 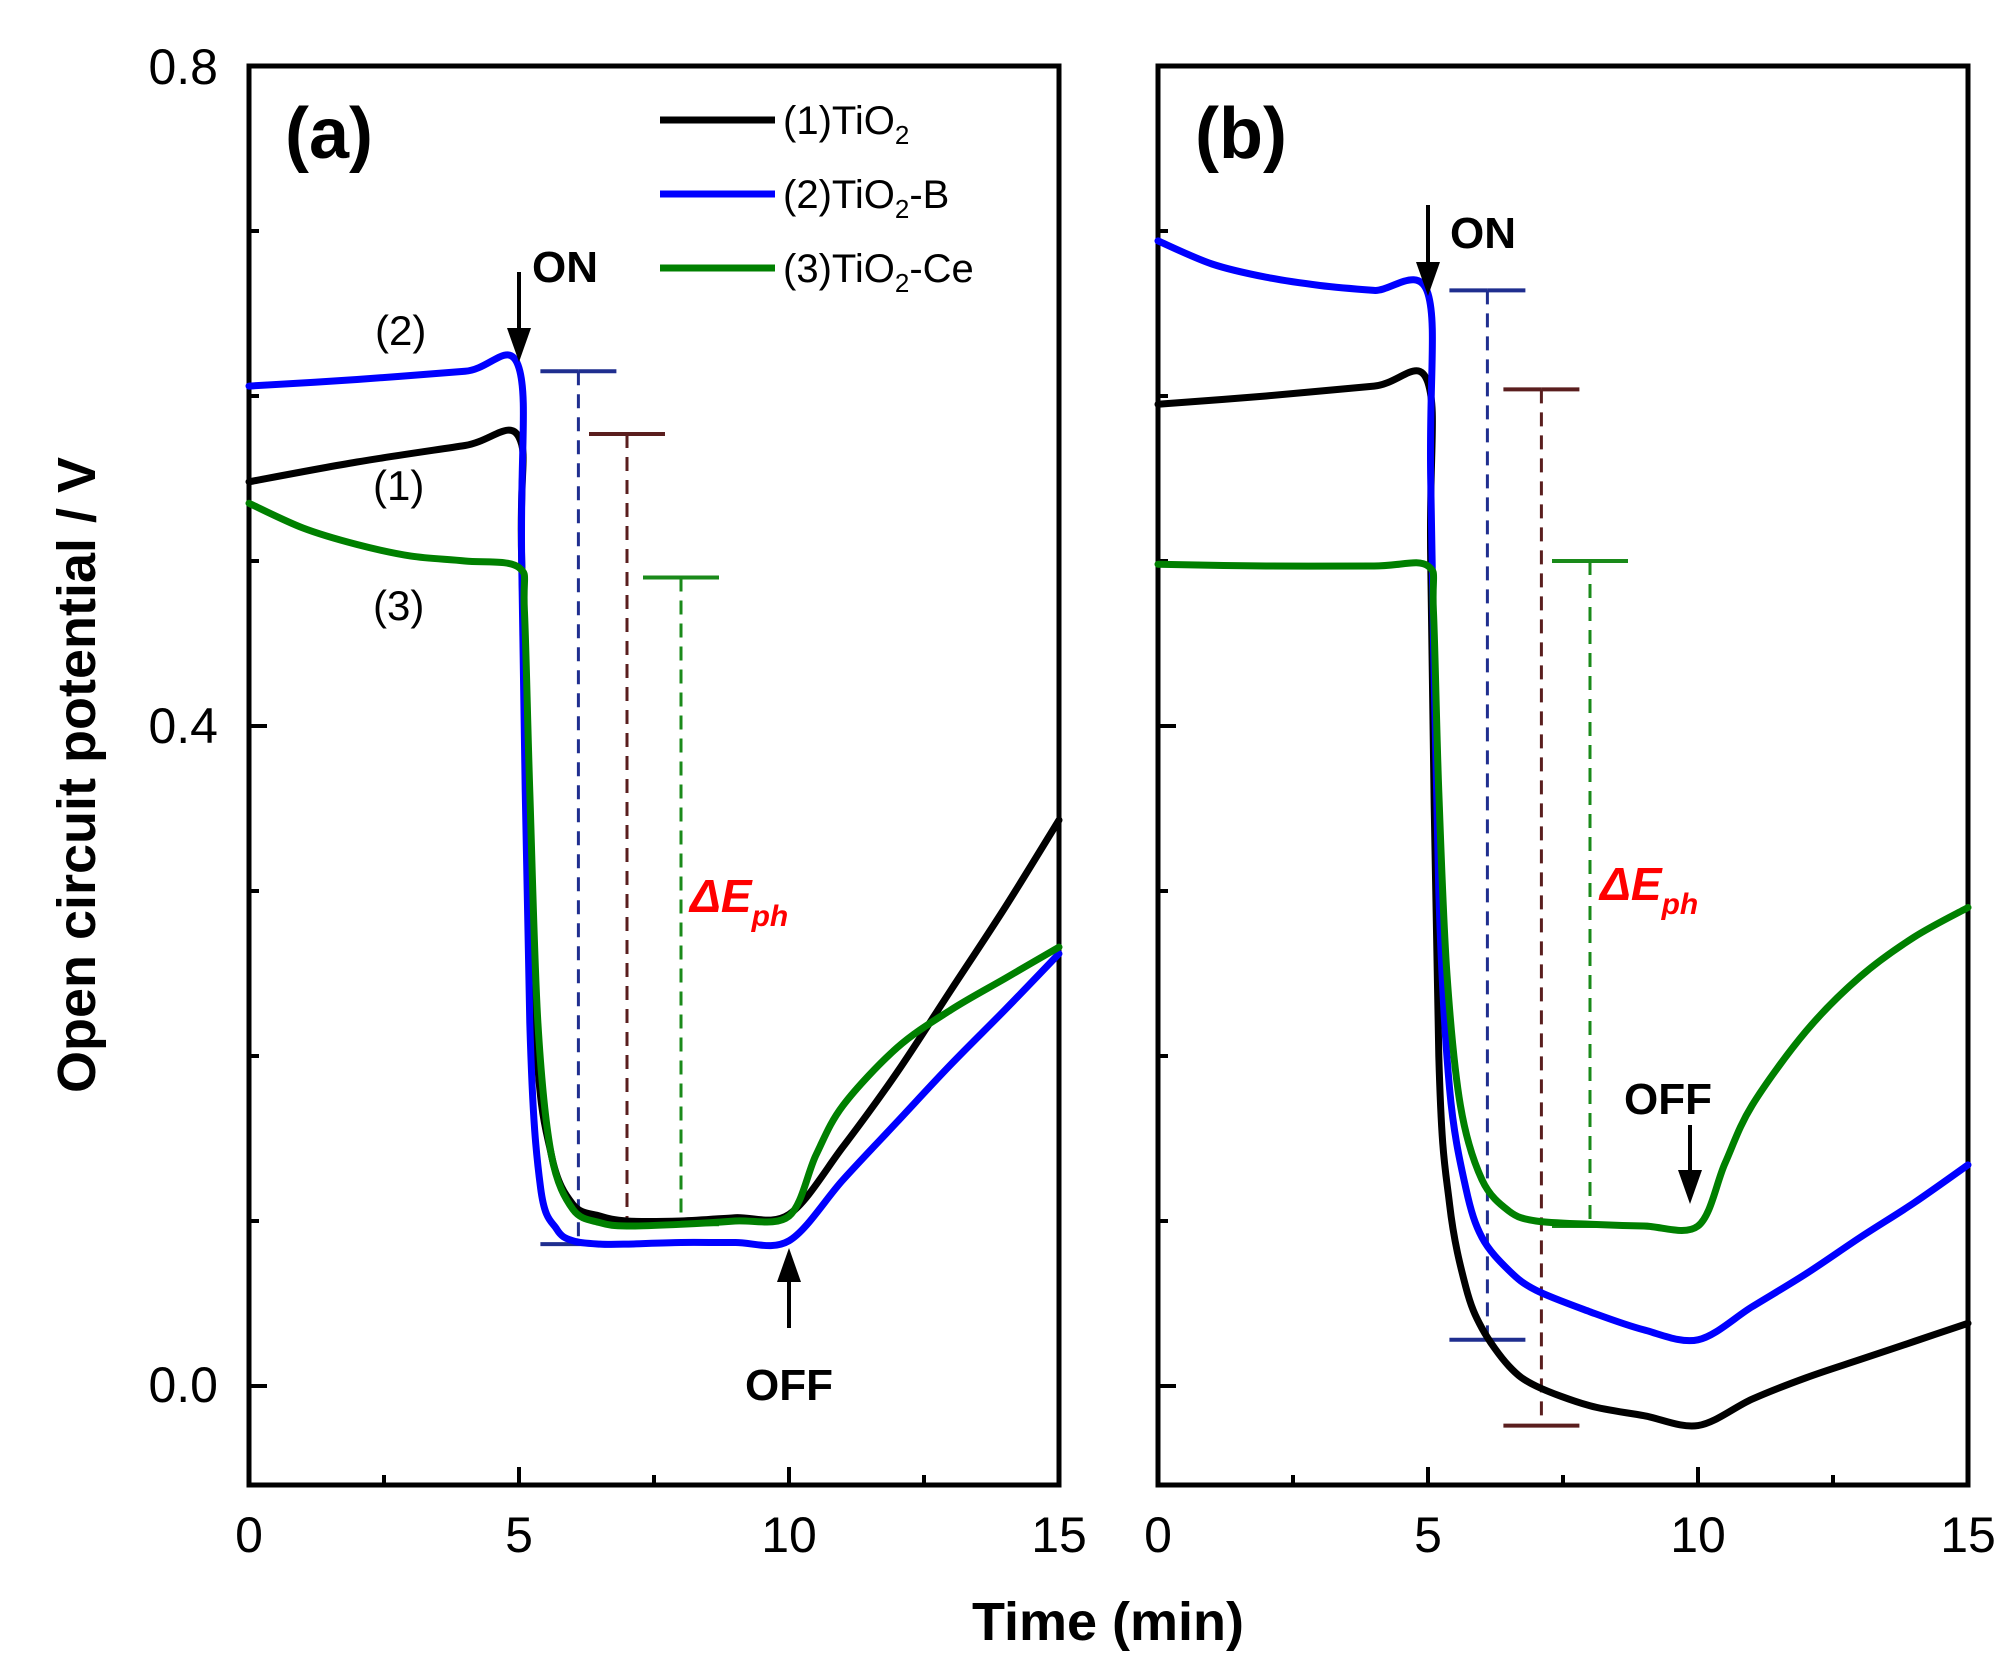 I want to click on panel-b-label: (b), so click(x=1241, y=134).